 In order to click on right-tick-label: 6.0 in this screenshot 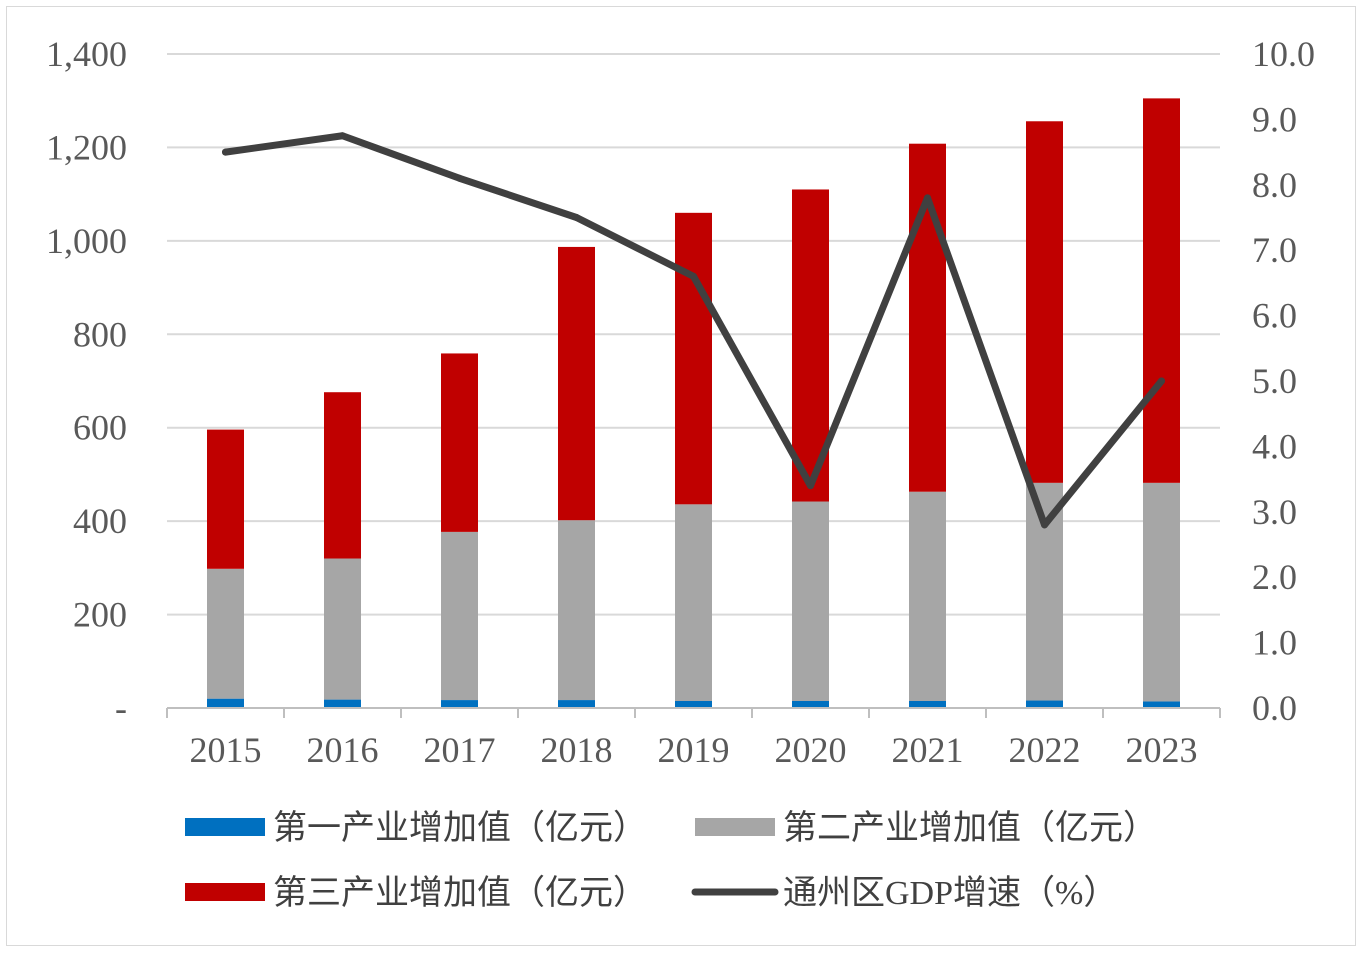, I will do `click(1274, 316)`.